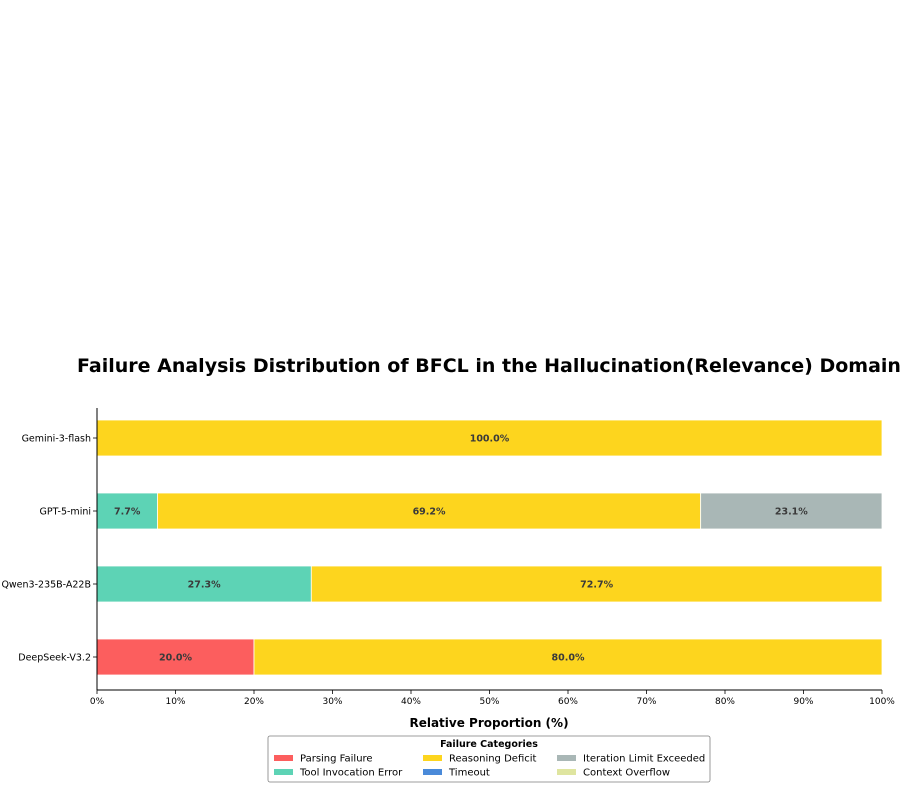 Image resolution: width=901 pixels, height=789 pixels. Describe the element at coordinates (493, 759) in the screenshot. I see `legend-item-label: Reasoning Deficit` at that location.